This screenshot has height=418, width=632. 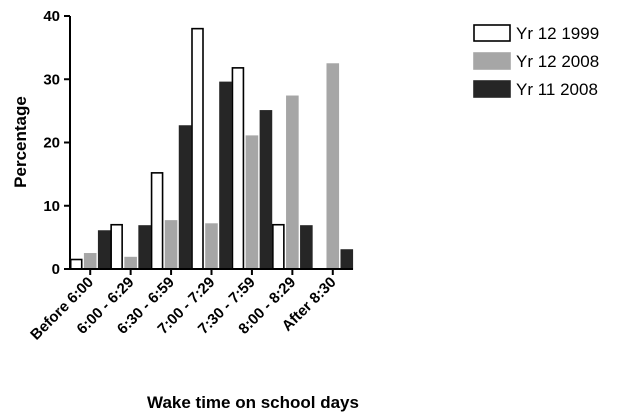 I want to click on legend-item: Yr 12 1999, so click(x=536, y=33).